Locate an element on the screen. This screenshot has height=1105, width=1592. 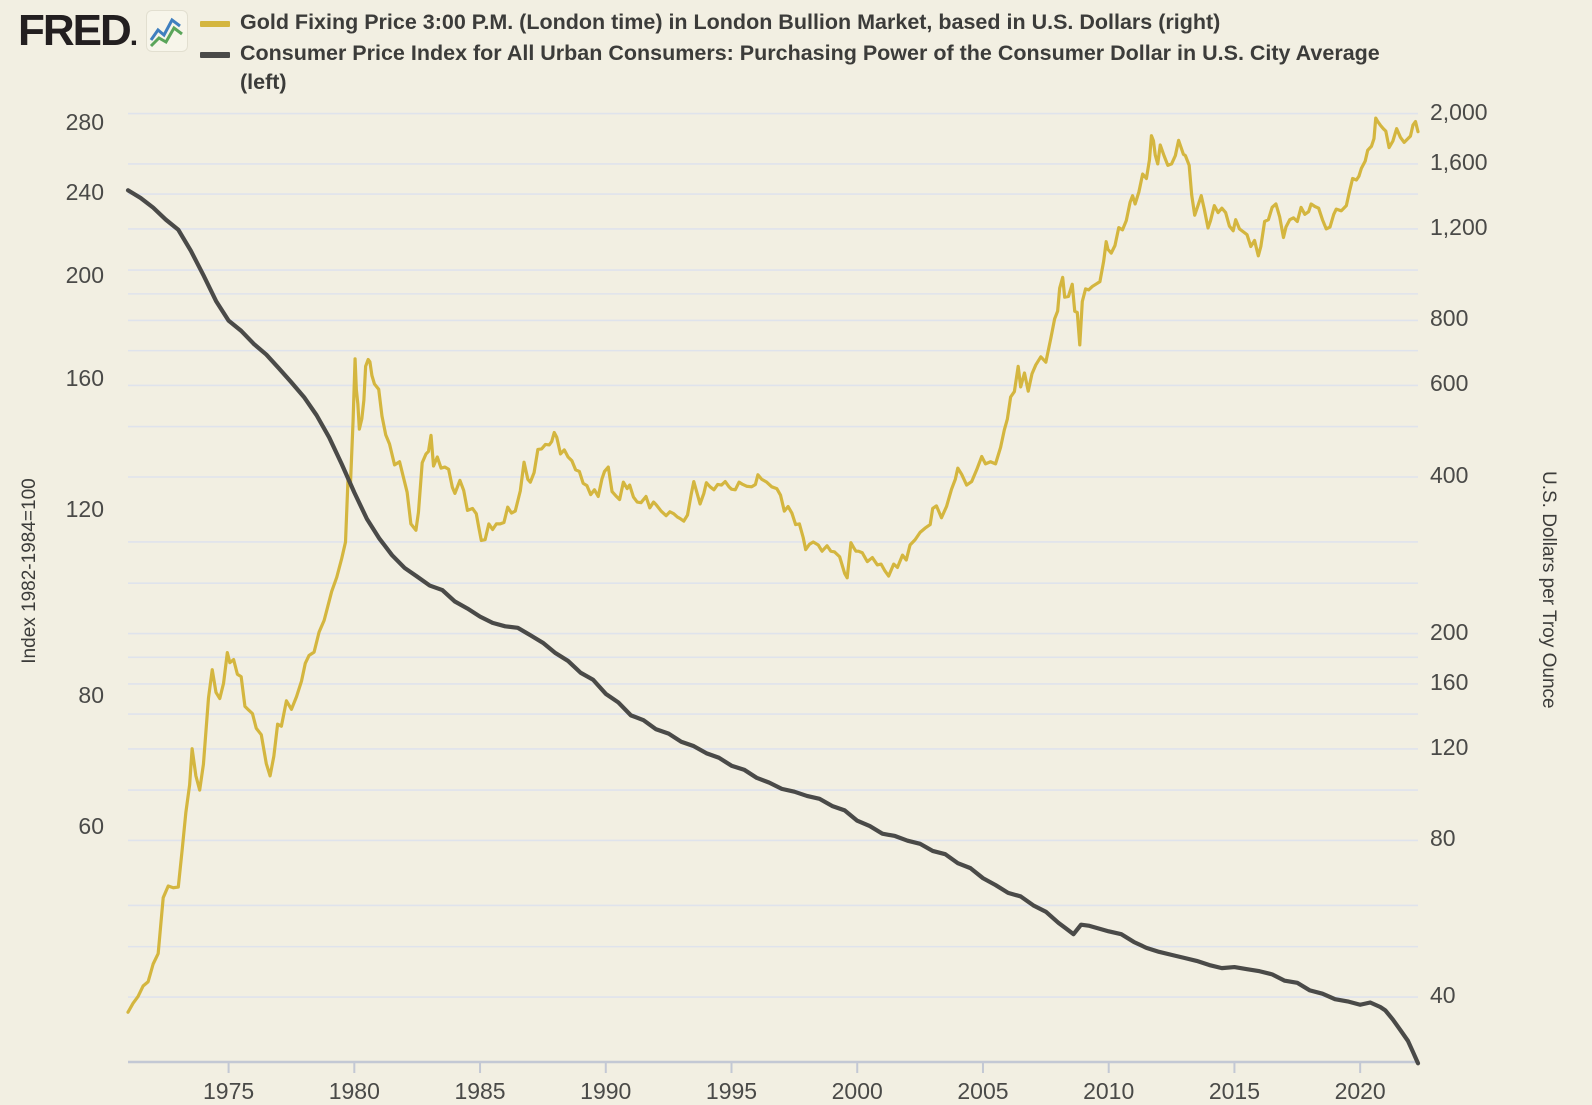
left-tick-160: 160 is located at coordinates (84, 377).